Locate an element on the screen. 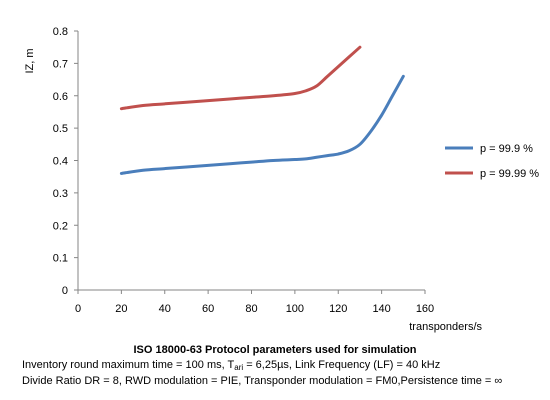 The height and width of the screenshot is (400, 550). y-tick-label: 0.2 is located at coordinates (60, 226).